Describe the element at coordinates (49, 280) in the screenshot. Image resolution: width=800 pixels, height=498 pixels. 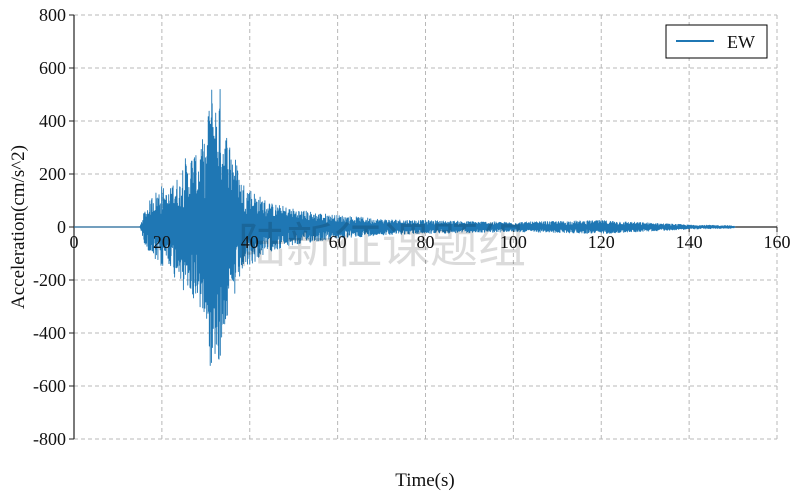
I see `y-tick-label: -200` at that location.